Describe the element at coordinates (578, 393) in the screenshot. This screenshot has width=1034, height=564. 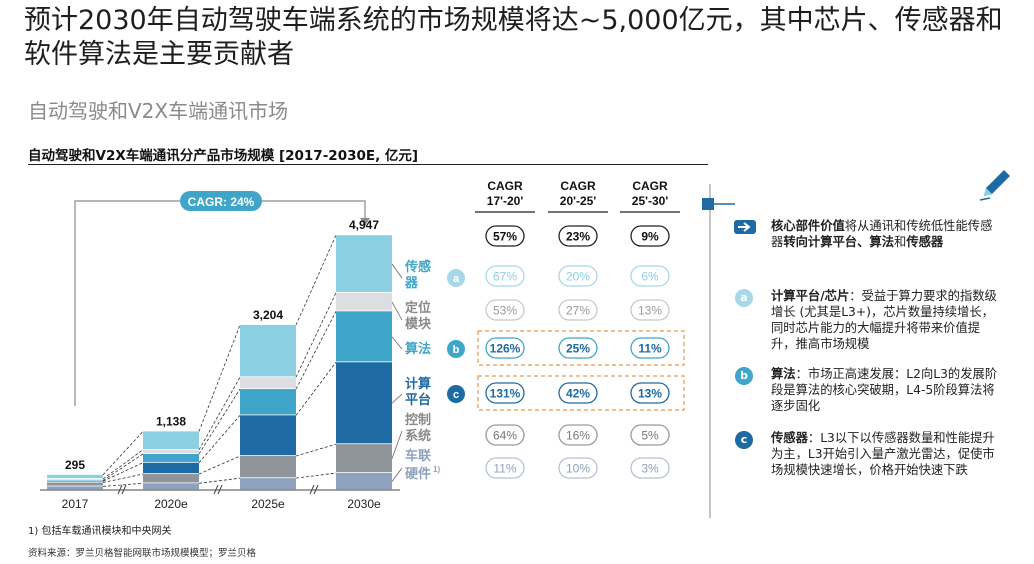
I see `cagr-3-1-pill` at that location.